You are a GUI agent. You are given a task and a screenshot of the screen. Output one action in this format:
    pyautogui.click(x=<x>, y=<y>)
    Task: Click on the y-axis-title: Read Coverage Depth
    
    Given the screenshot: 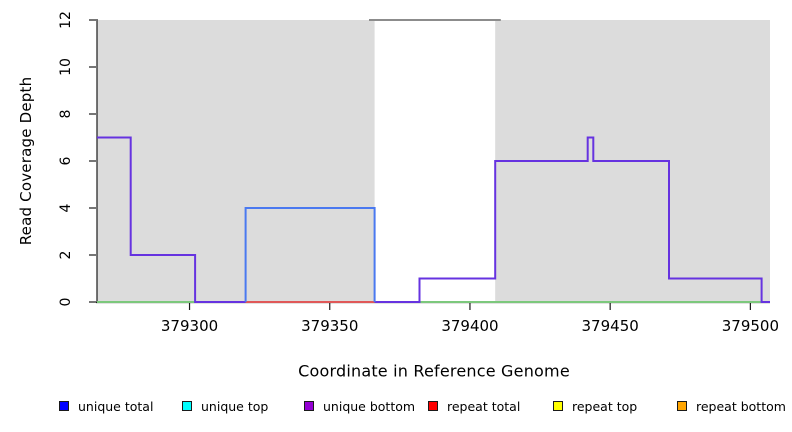 What is the action you would take?
    pyautogui.click(x=26, y=161)
    